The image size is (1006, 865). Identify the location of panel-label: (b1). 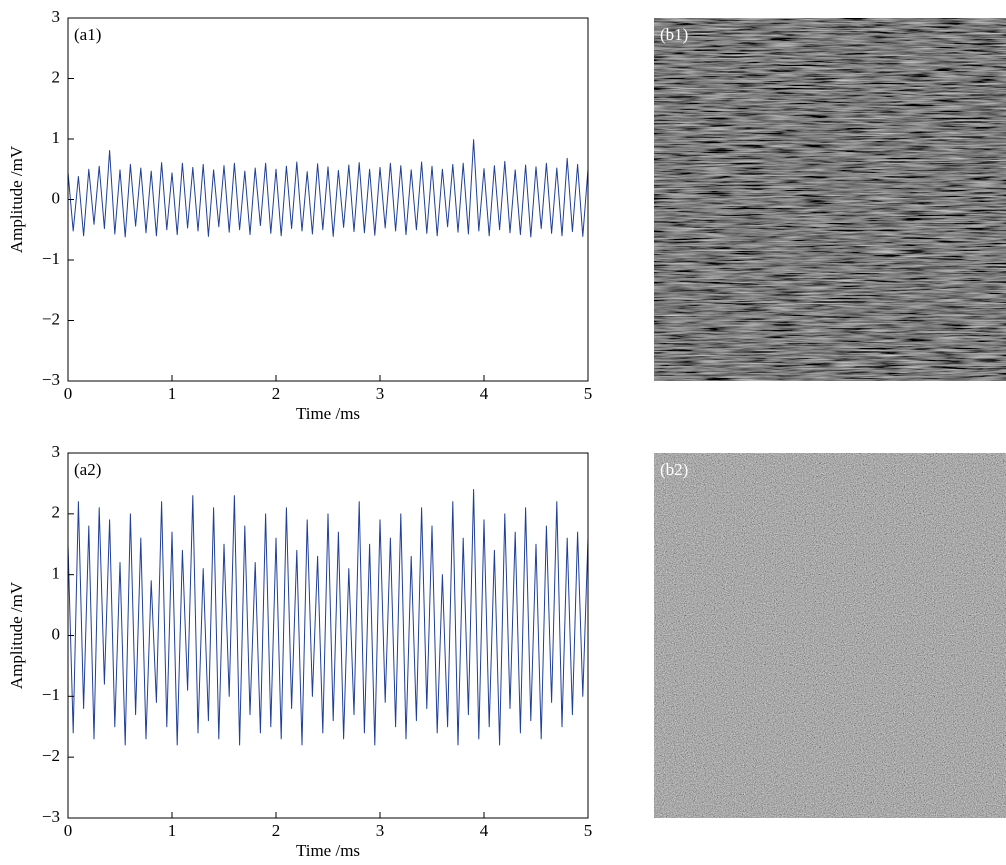
(674, 34).